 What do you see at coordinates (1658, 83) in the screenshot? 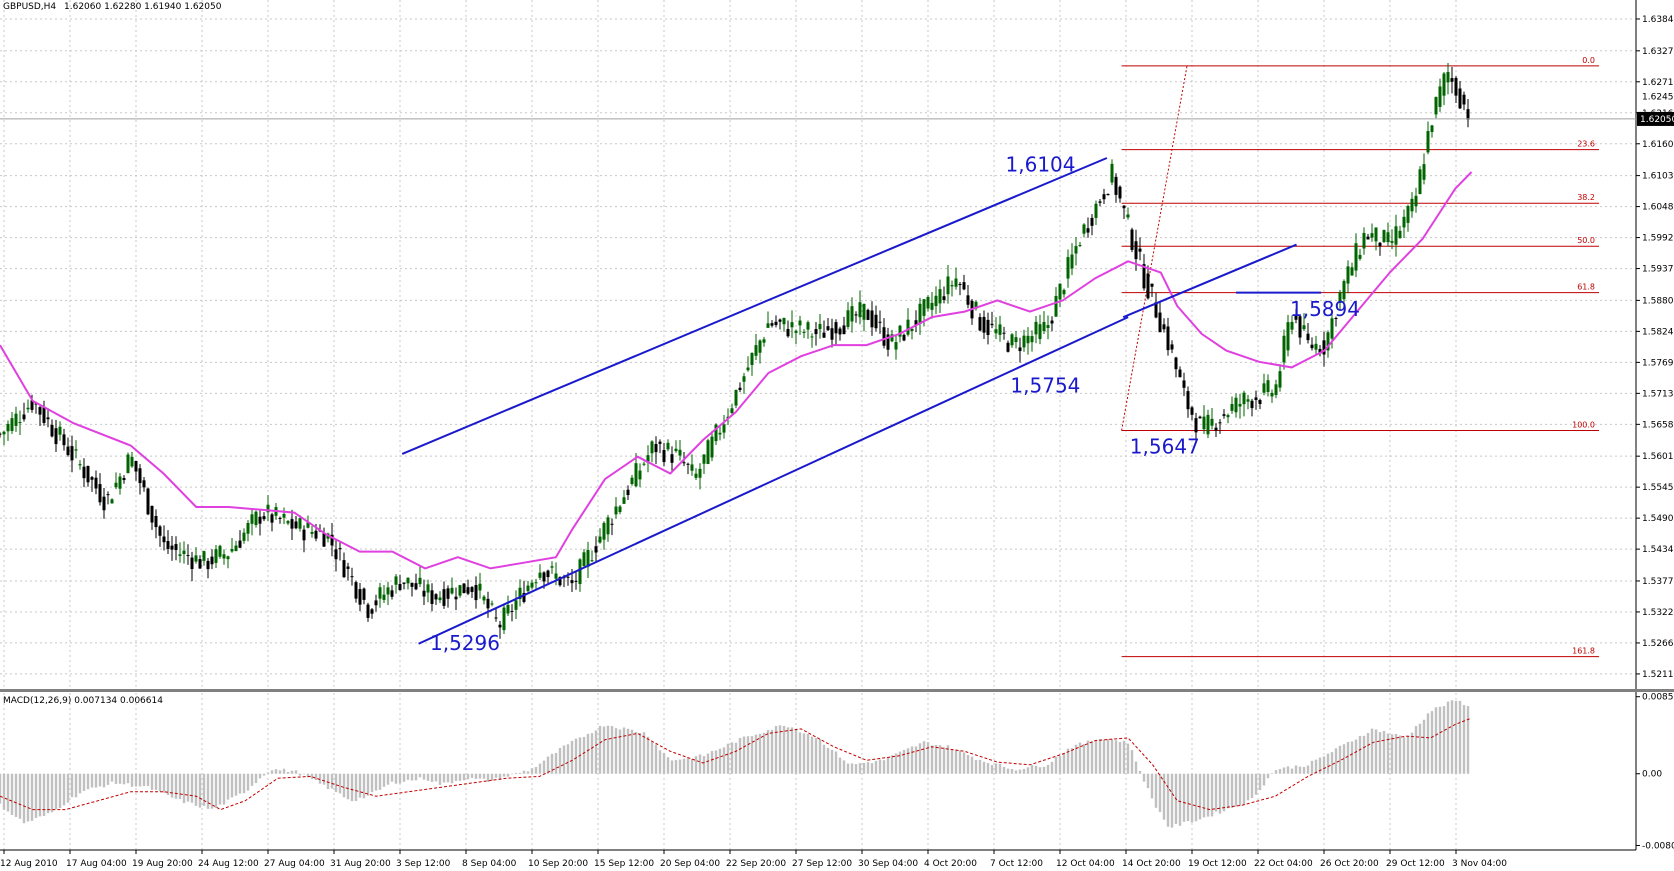
I see `price-tick-label: 1.62715` at bounding box center [1658, 83].